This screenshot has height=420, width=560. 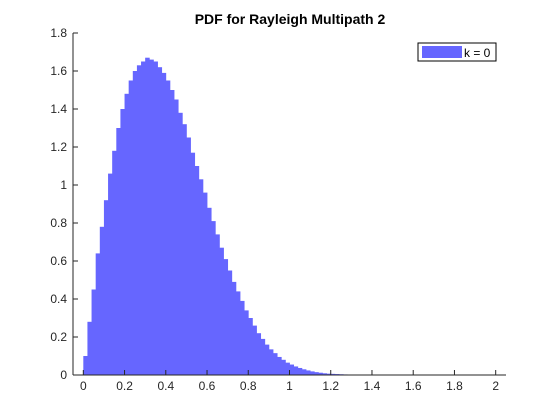 What do you see at coordinates (330, 386) in the screenshot?
I see `x-tick-label: 1.2` at bounding box center [330, 386].